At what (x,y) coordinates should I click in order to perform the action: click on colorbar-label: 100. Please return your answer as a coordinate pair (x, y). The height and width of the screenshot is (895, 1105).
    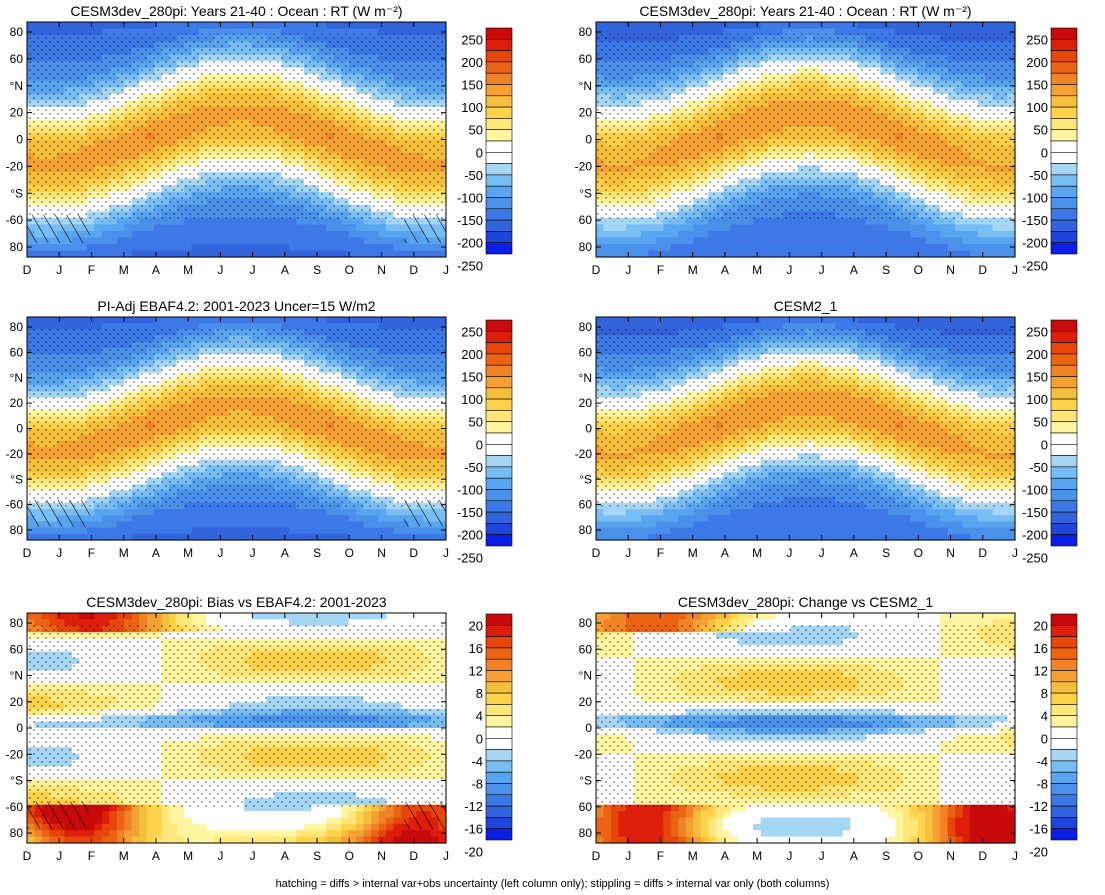
    Looking at the image, I should click on (1037, 399).